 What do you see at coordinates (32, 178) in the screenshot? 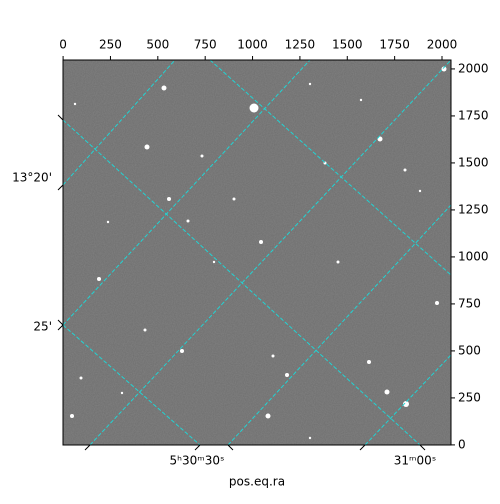
I see `world-y-label: 13°20'` at bounding box center [32, 178].